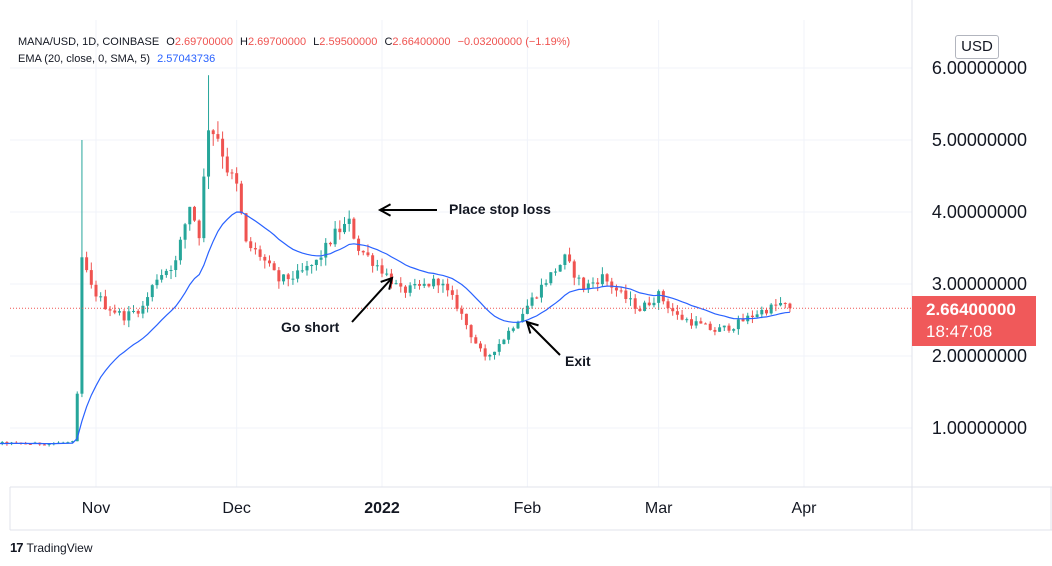  I want to click on ema-legend: EMA (20, close, 0, SMA, 5) 2.57043736, so click(116, 59).